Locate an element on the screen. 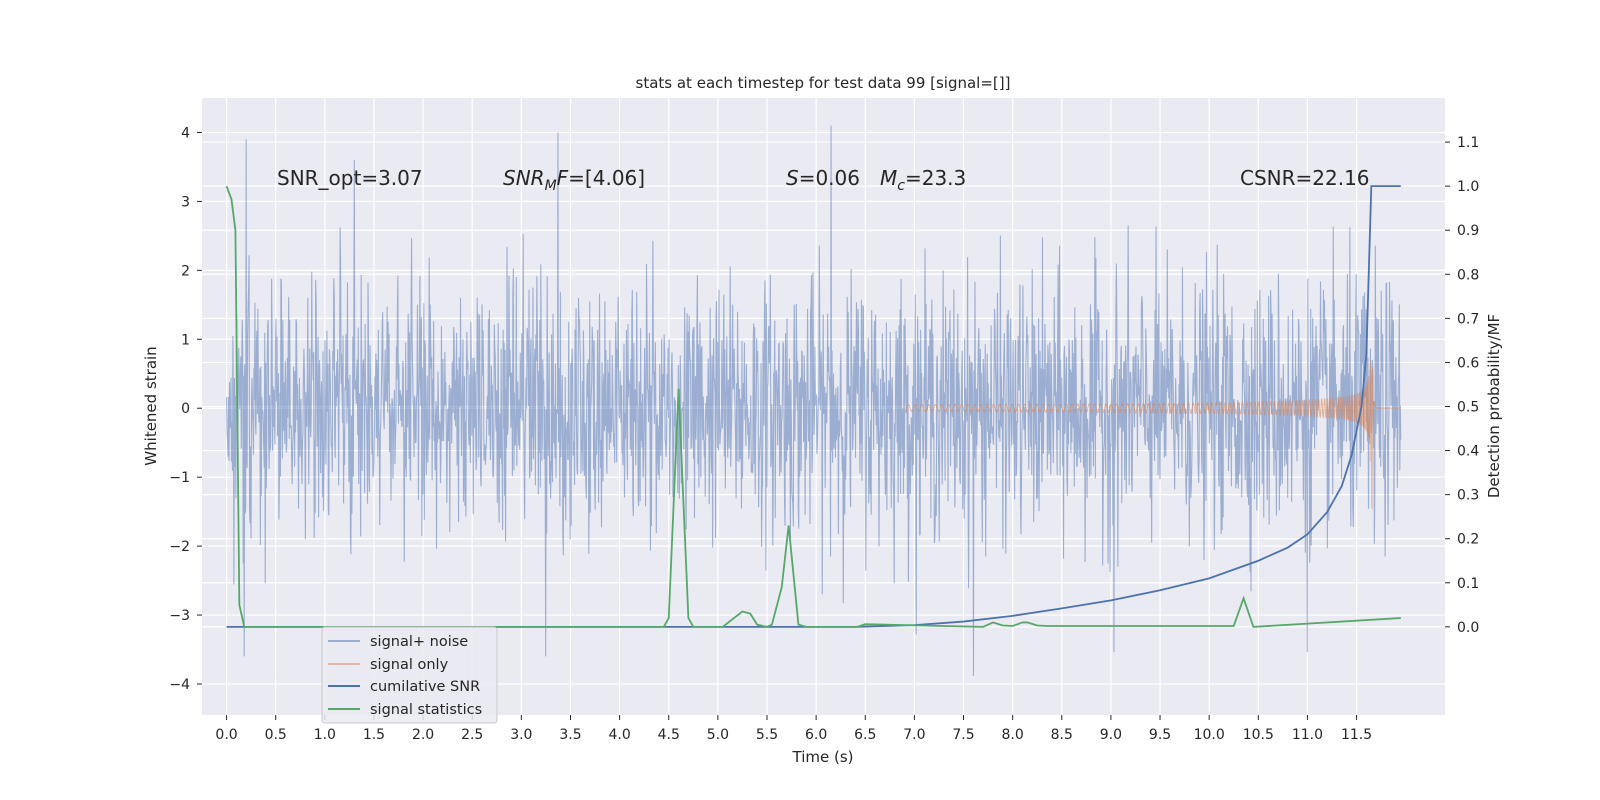  series-signal-only is located at coordinates (1152, 435).